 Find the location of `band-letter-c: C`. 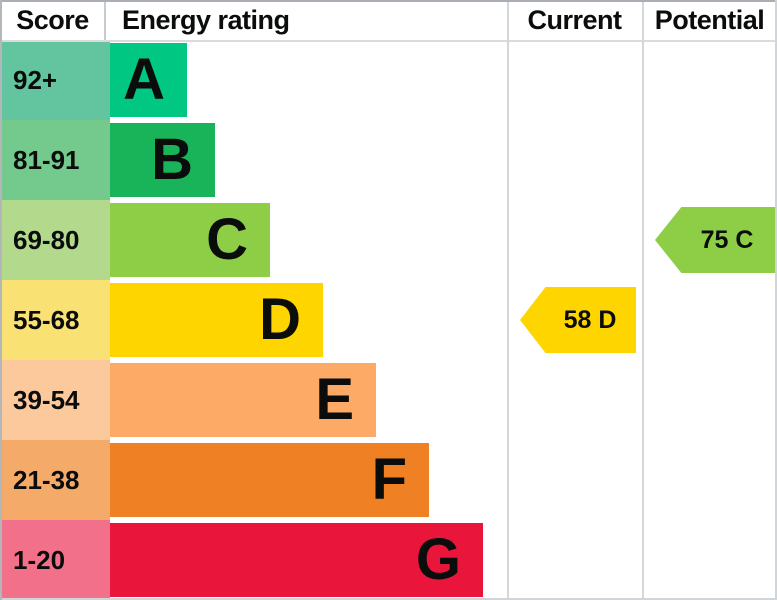

band-letter-c: C is located at coordinates (227, 239).